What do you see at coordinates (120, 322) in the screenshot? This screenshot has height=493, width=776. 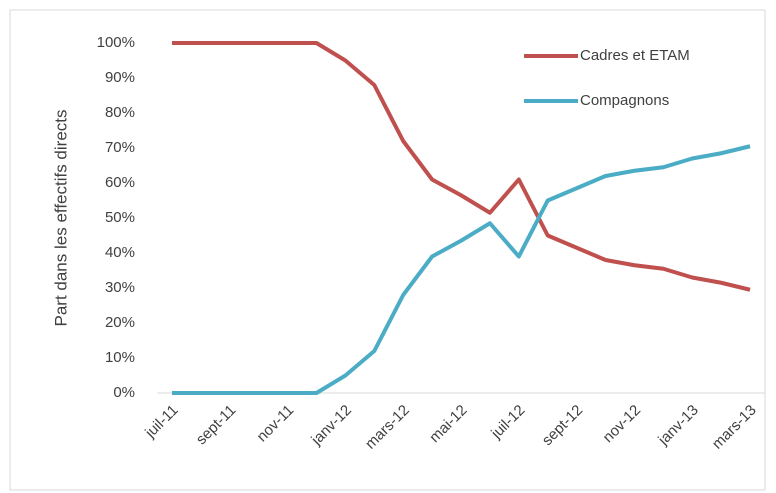 I see `y-tick-label: 20%` at bounding box center [120, 322].